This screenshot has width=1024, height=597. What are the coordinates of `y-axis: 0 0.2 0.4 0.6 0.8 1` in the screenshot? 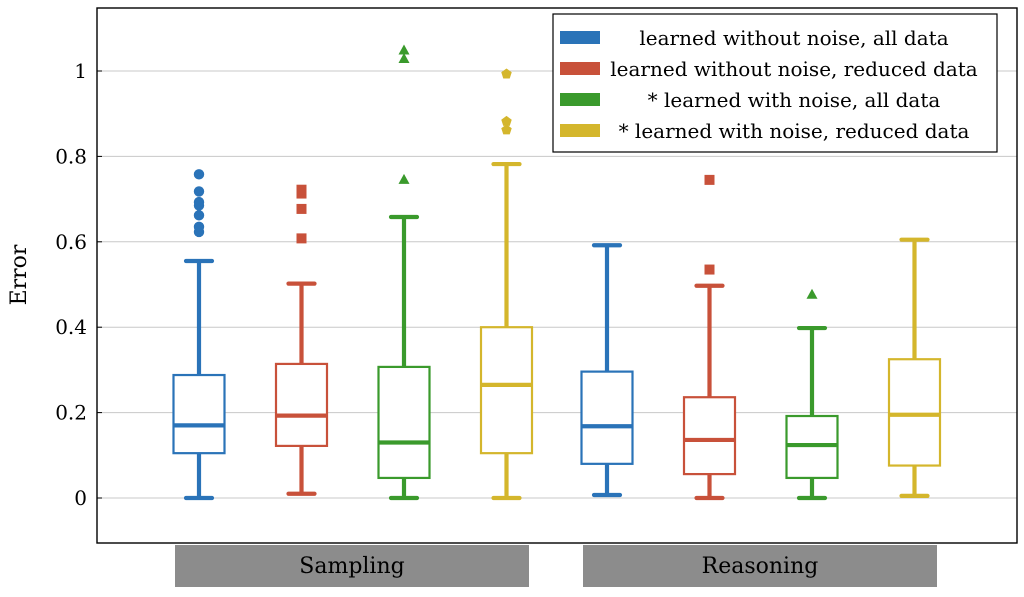 It's located at (78, 284).